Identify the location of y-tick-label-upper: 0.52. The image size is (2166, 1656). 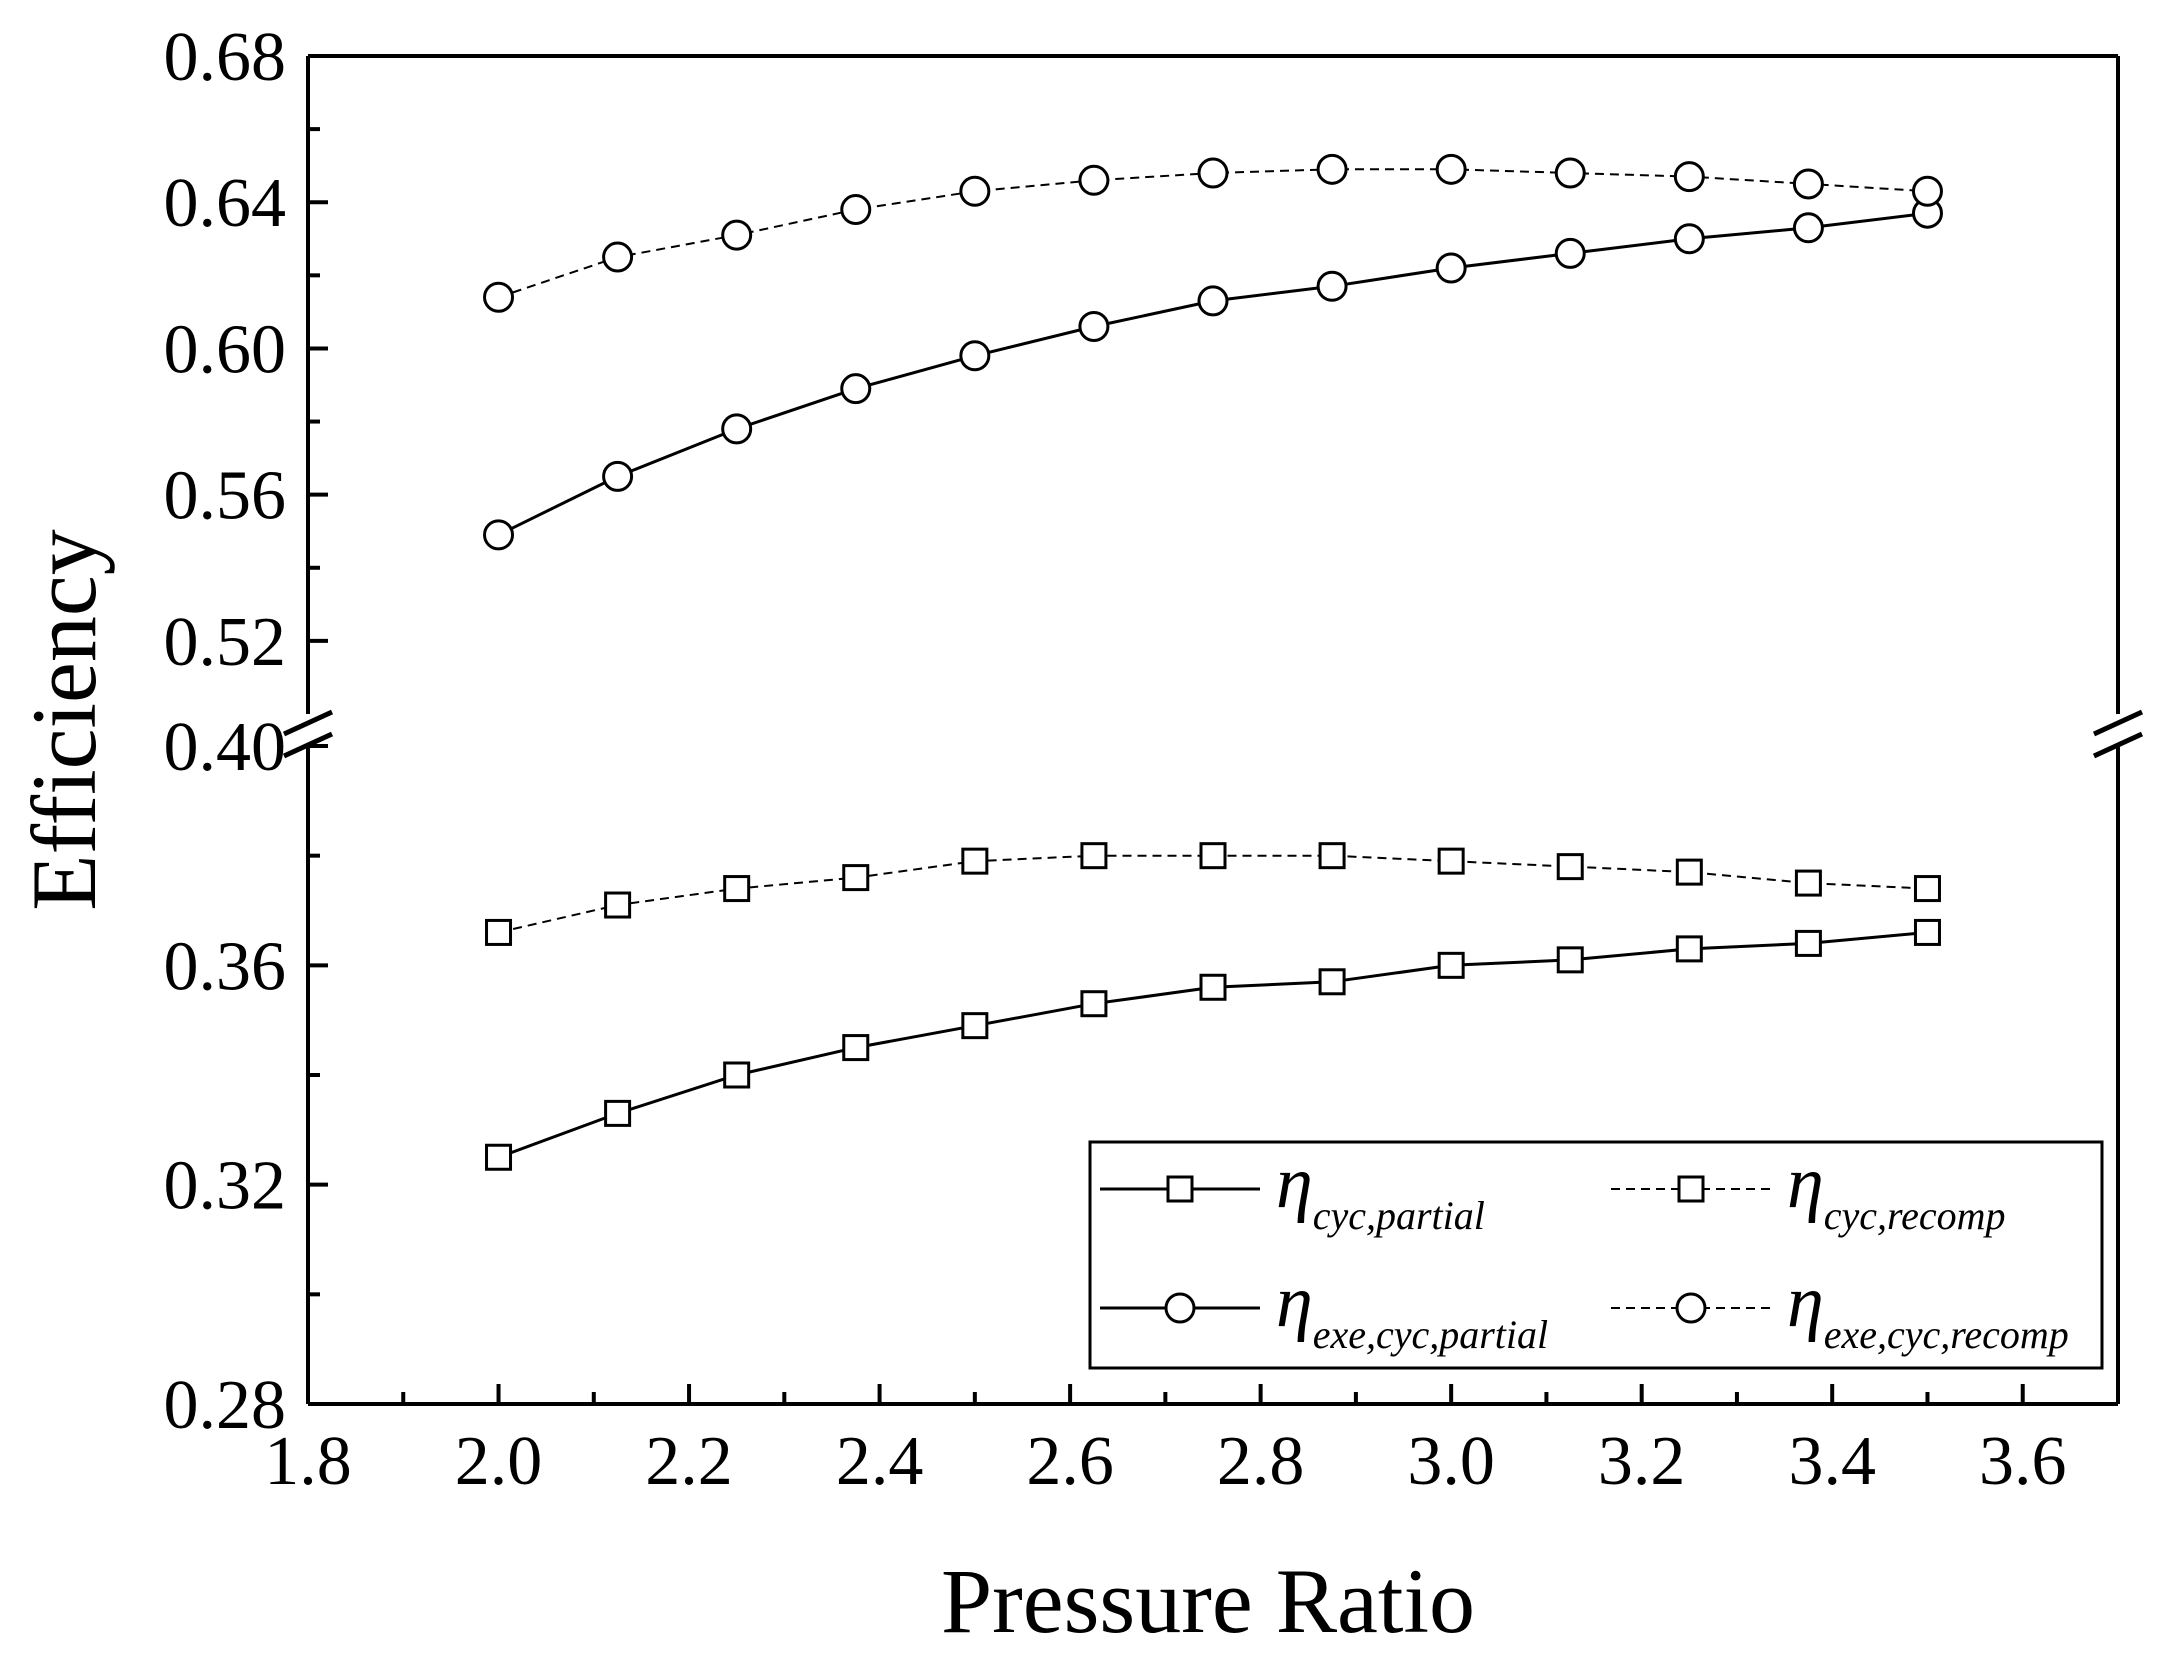
(225, 642).